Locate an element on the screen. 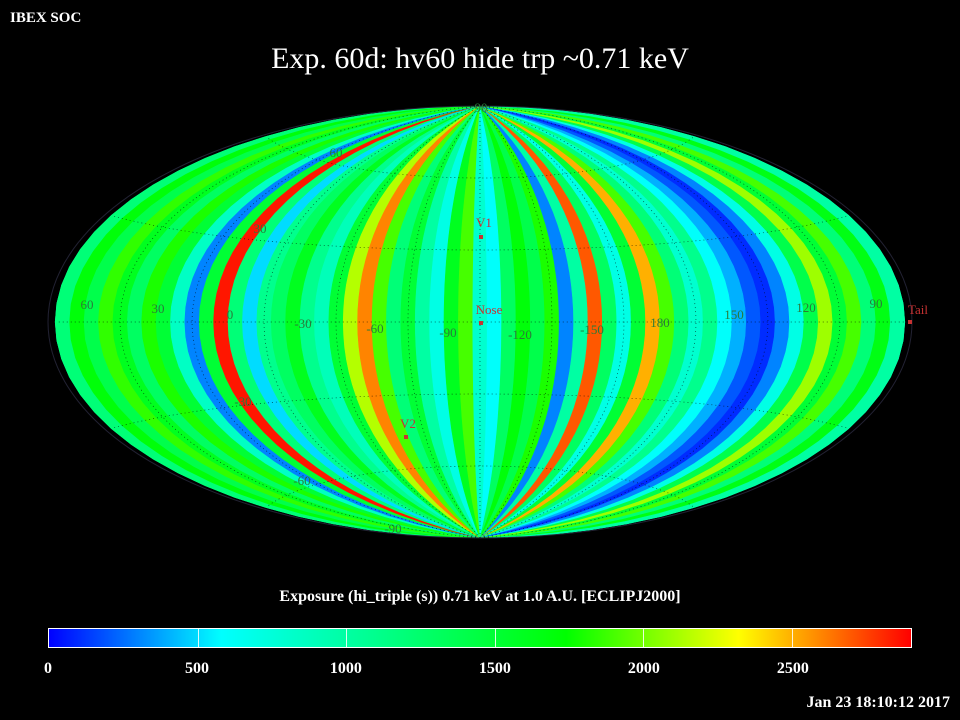 Image resolution: width=960 pixels, height=720 pixels. colorbar-tick-label: 2500 is located at coordinates (792, 668).